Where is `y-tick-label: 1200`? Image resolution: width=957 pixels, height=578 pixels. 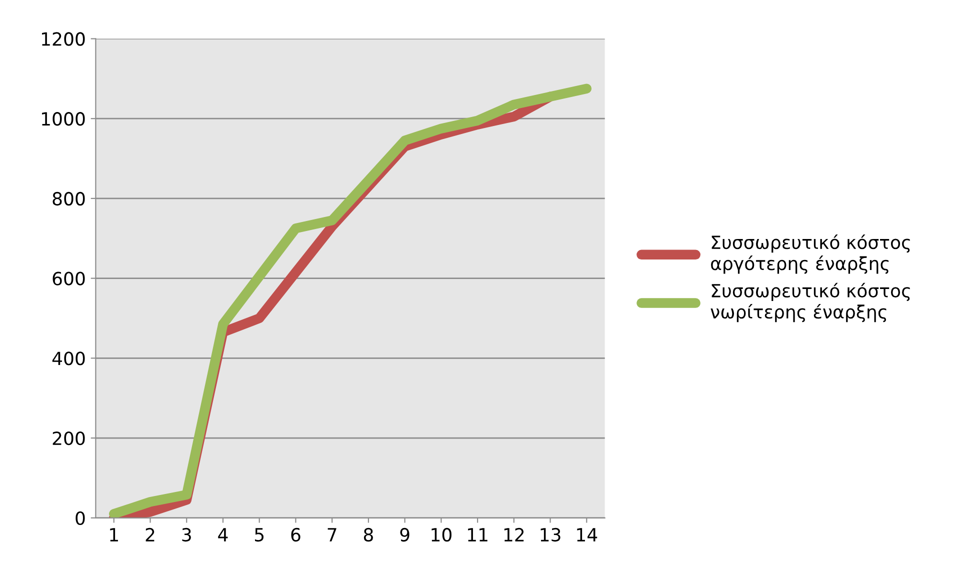
y-tick-label: 1200 is located at coordinates (63, 39).